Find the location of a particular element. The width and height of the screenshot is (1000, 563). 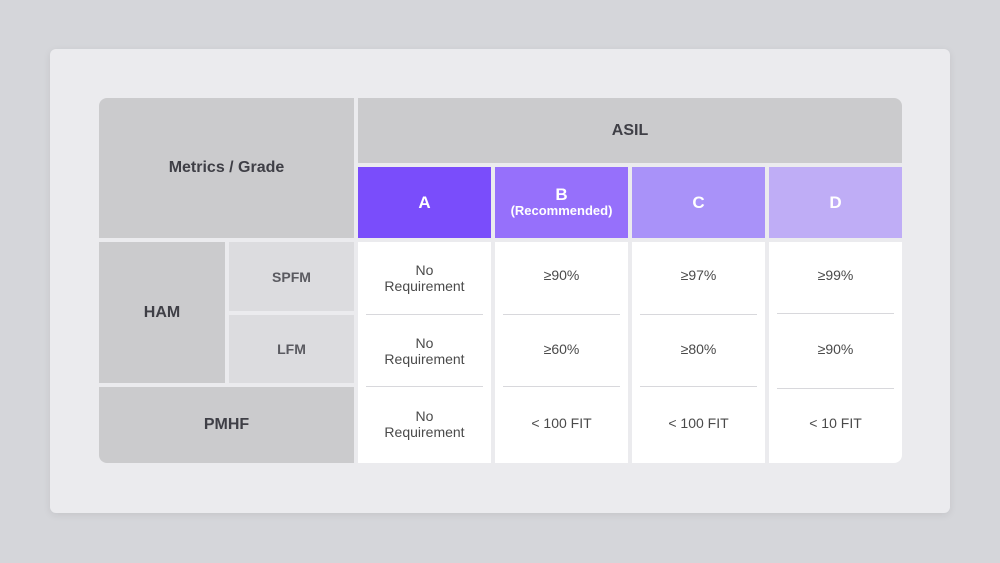

column-a-values is located at coordinates (424, 352).